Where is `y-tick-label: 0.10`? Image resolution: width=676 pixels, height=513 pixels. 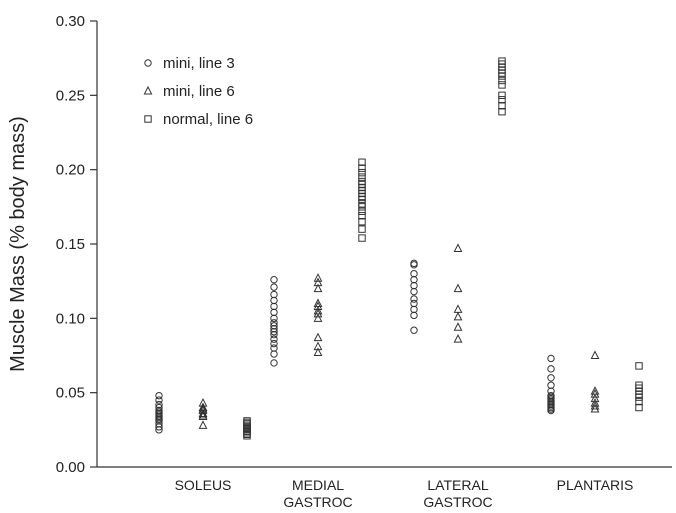 y-tick-label: 0.10 is located at coordinates (70, 318).